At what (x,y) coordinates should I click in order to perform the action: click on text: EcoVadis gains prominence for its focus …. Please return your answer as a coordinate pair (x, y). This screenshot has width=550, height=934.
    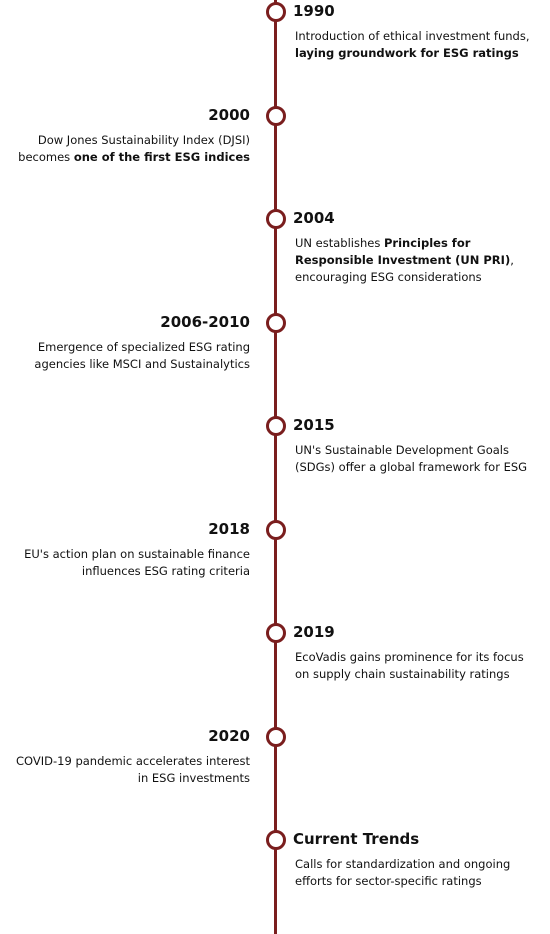
    Looking at the image, I should click on (409, 665).